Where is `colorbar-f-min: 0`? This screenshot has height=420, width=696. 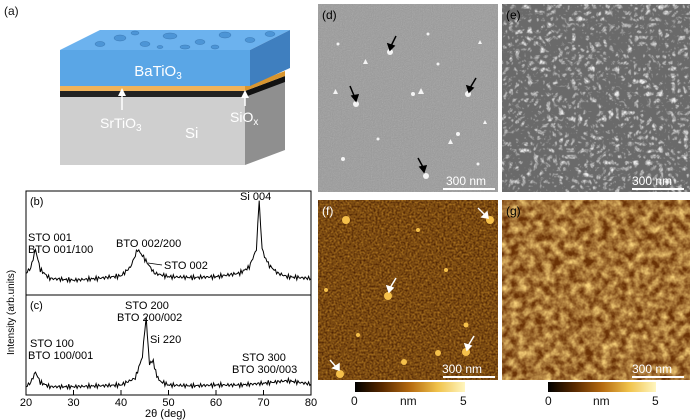 colorbar-f-min: 0 is located at coordinates (354, 401).